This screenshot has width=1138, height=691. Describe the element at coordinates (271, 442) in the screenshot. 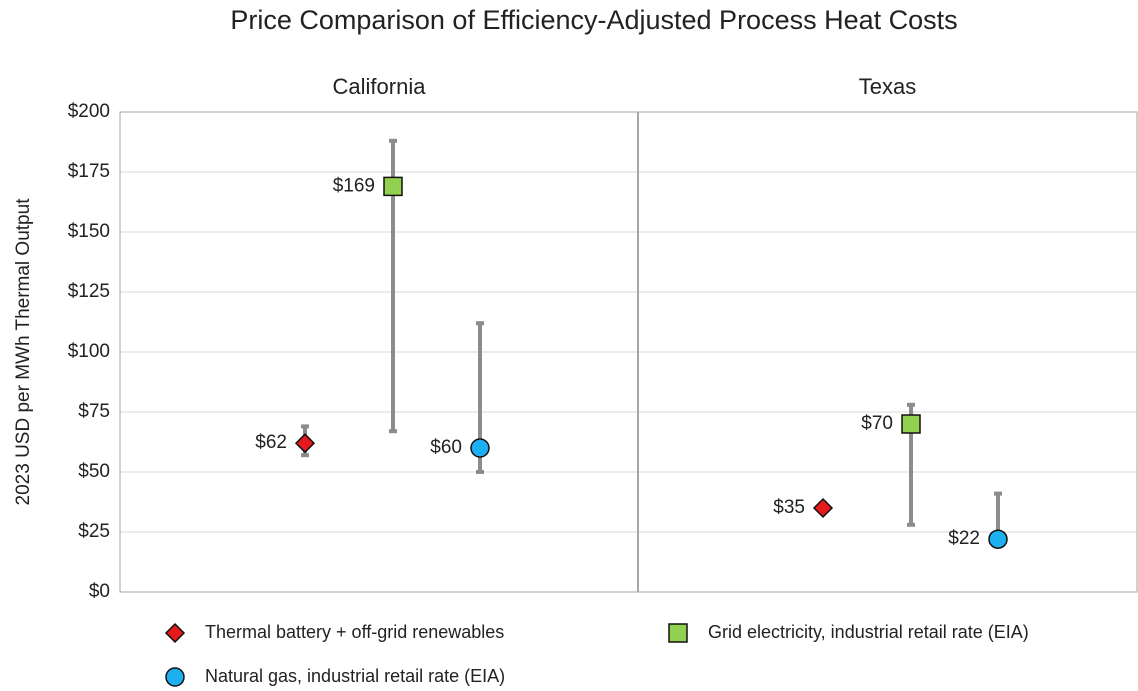

I see `data-label: $62` at that location.